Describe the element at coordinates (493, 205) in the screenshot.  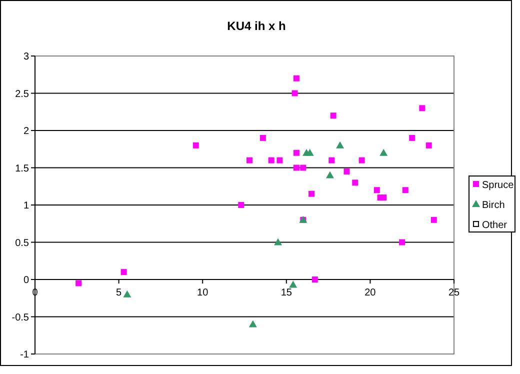
I see `legend-label: Birch` at that location.